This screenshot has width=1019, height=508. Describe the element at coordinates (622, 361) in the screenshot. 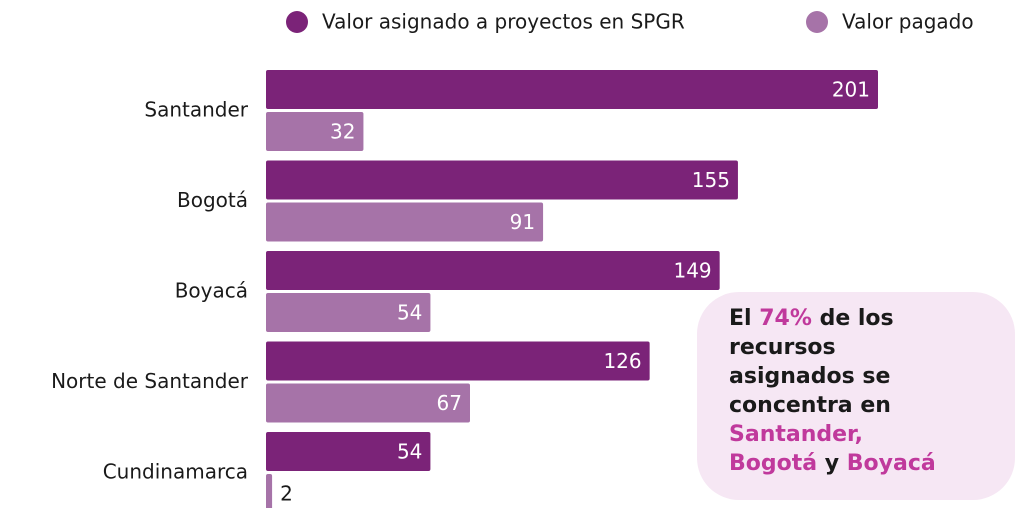

I see `value-label: 126` at that location.